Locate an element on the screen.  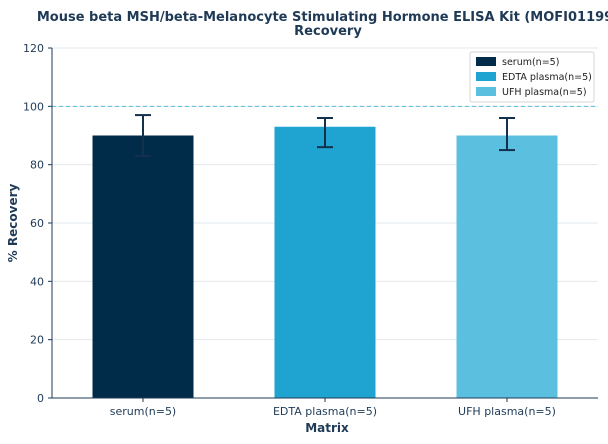
y-tick-label: 100 is located at coordinates (33, 106).